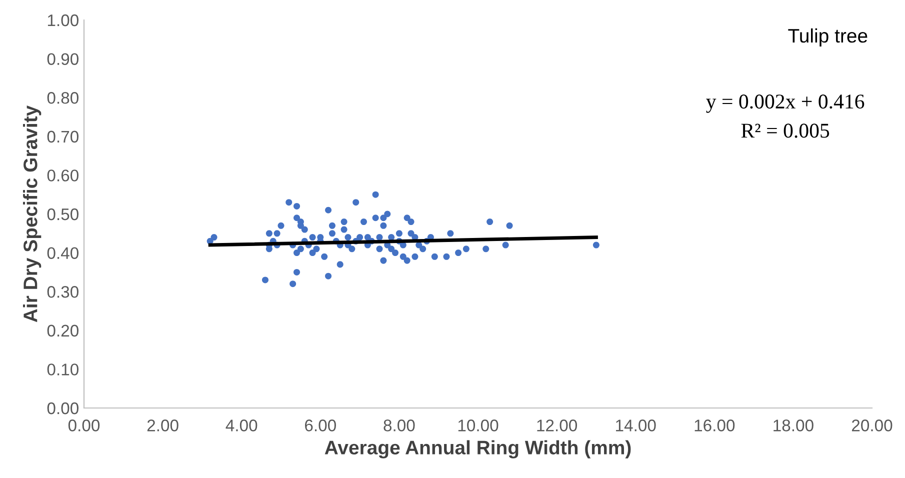 This screenshot has width=905, height=478. What do you see at coordinates (162, 426) in the screenshot?
I see `x-tick-label: 2.00` at bounding box center [162, 426].